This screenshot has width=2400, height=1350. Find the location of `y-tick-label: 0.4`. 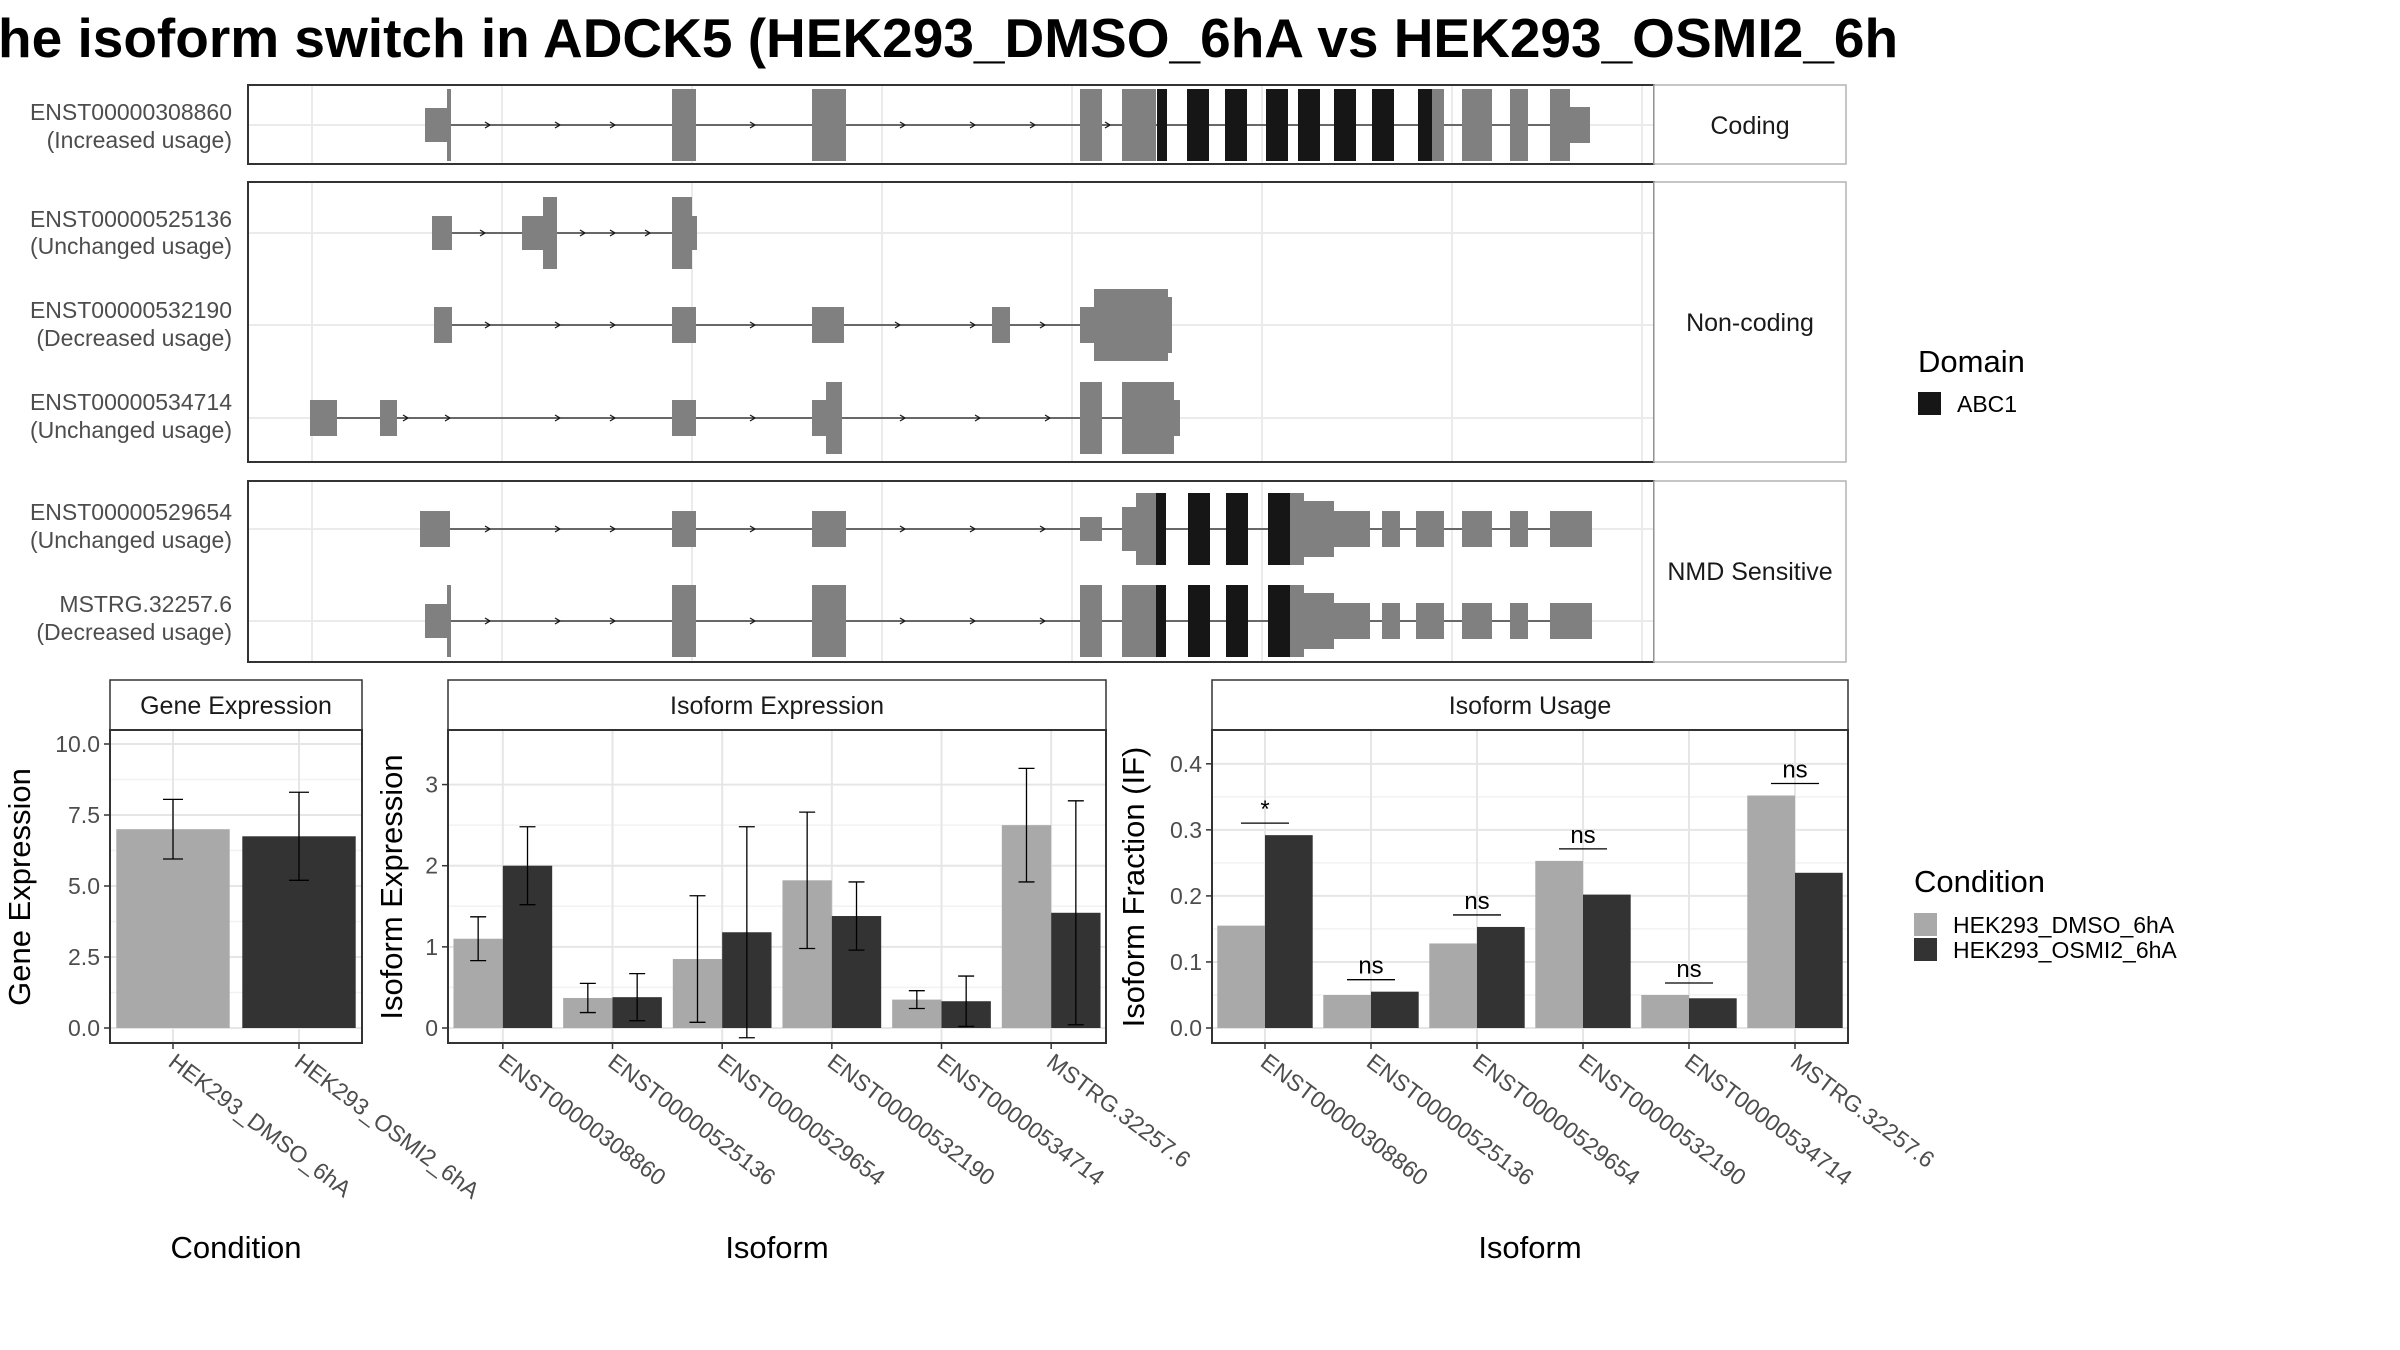

y-tick-label: 0.4 is located at coordinates (1186, 764).